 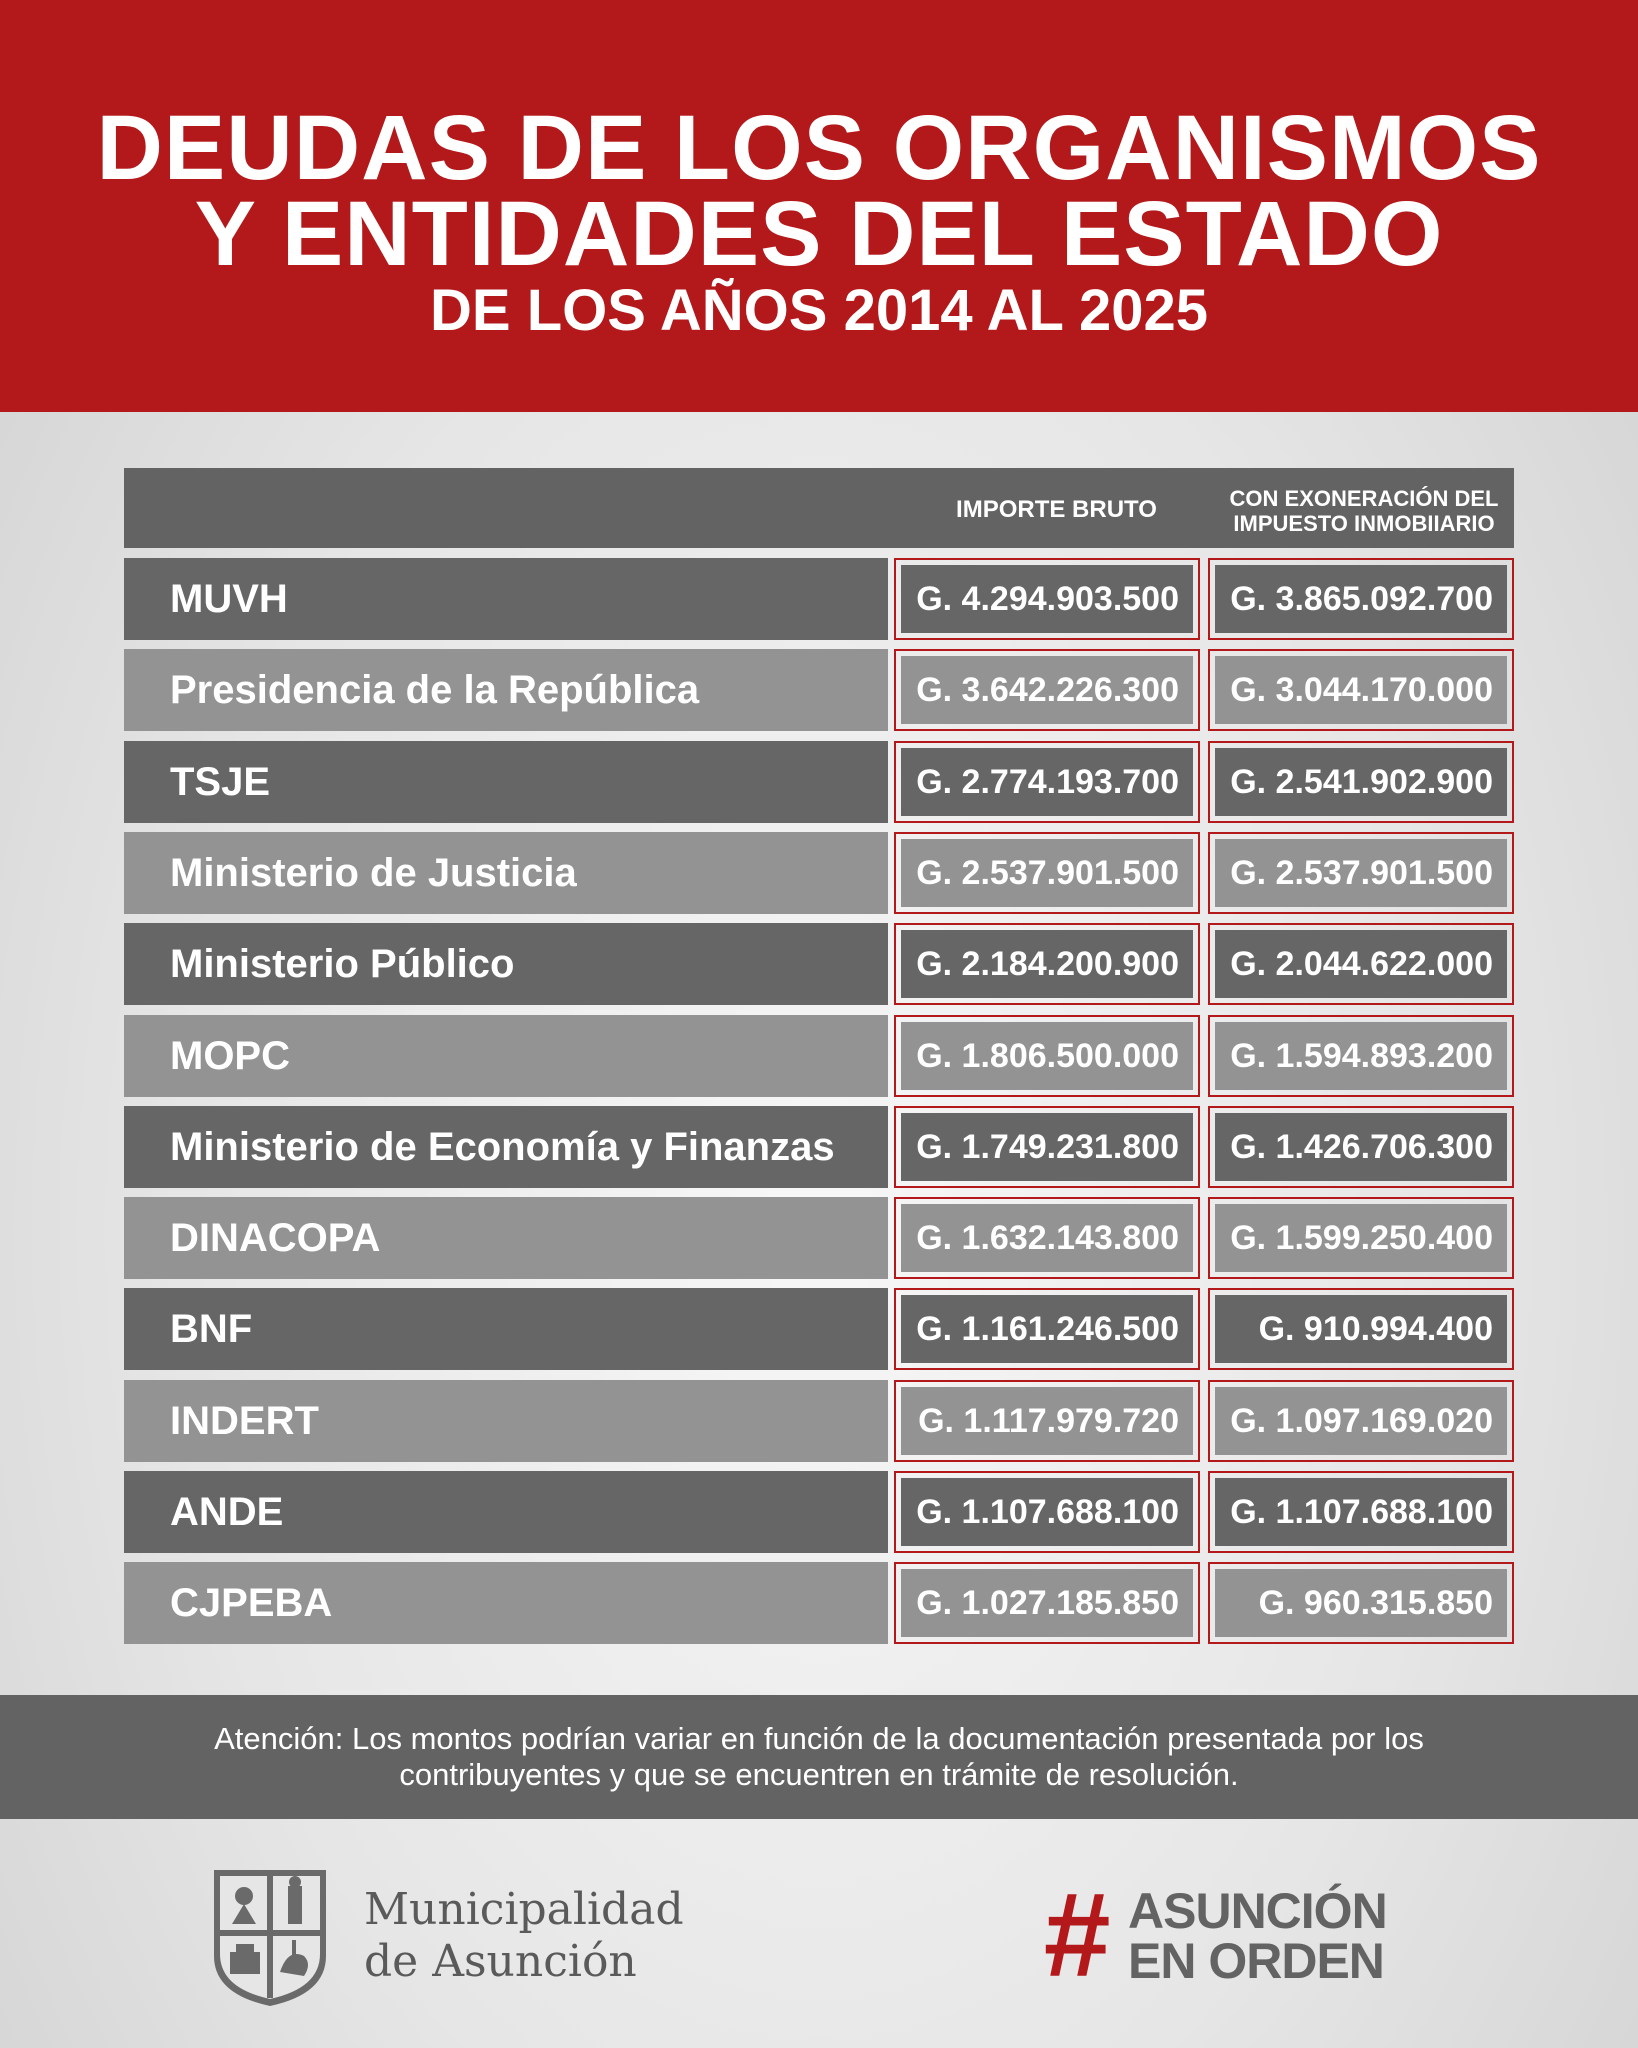 What do you see at coordinates (506, 964) in the screenshot?
I see `row-entity-name: Ministerio Público` at bounding box center [506, 964].